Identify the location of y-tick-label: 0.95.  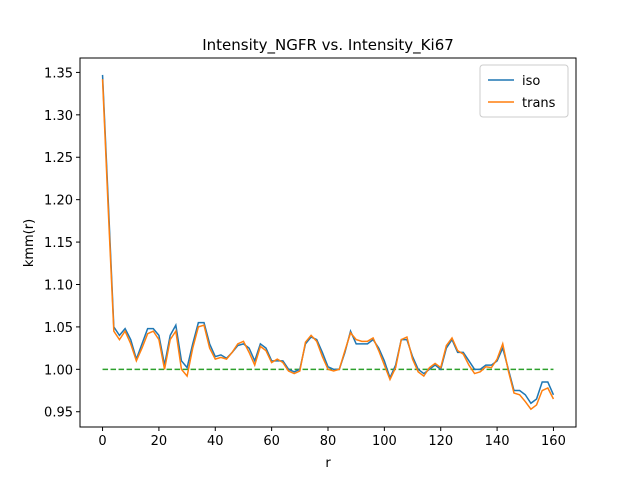
(58, 413).